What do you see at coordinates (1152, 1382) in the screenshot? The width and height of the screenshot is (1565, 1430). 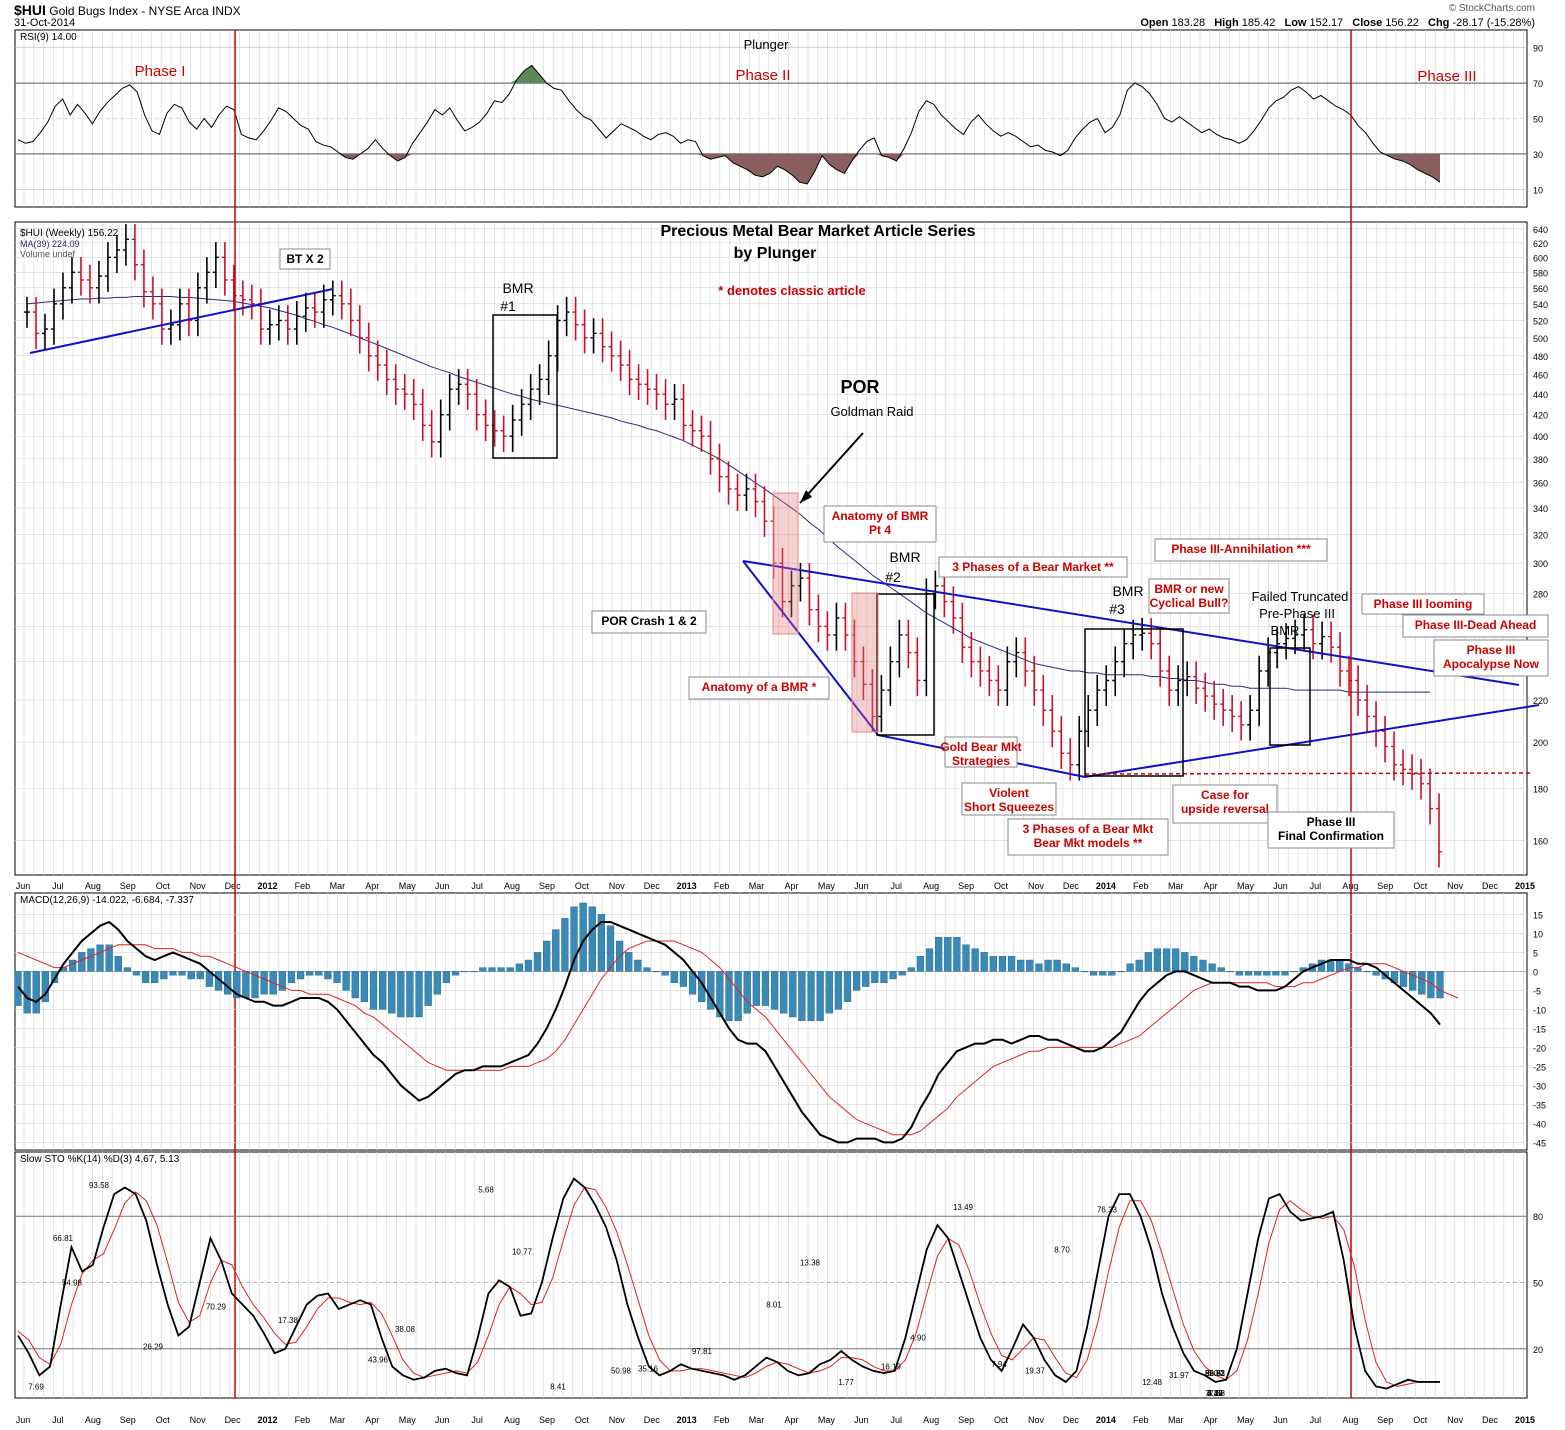 I see `sto-value-label: 12.48` at bounding box center [1152, 1382].